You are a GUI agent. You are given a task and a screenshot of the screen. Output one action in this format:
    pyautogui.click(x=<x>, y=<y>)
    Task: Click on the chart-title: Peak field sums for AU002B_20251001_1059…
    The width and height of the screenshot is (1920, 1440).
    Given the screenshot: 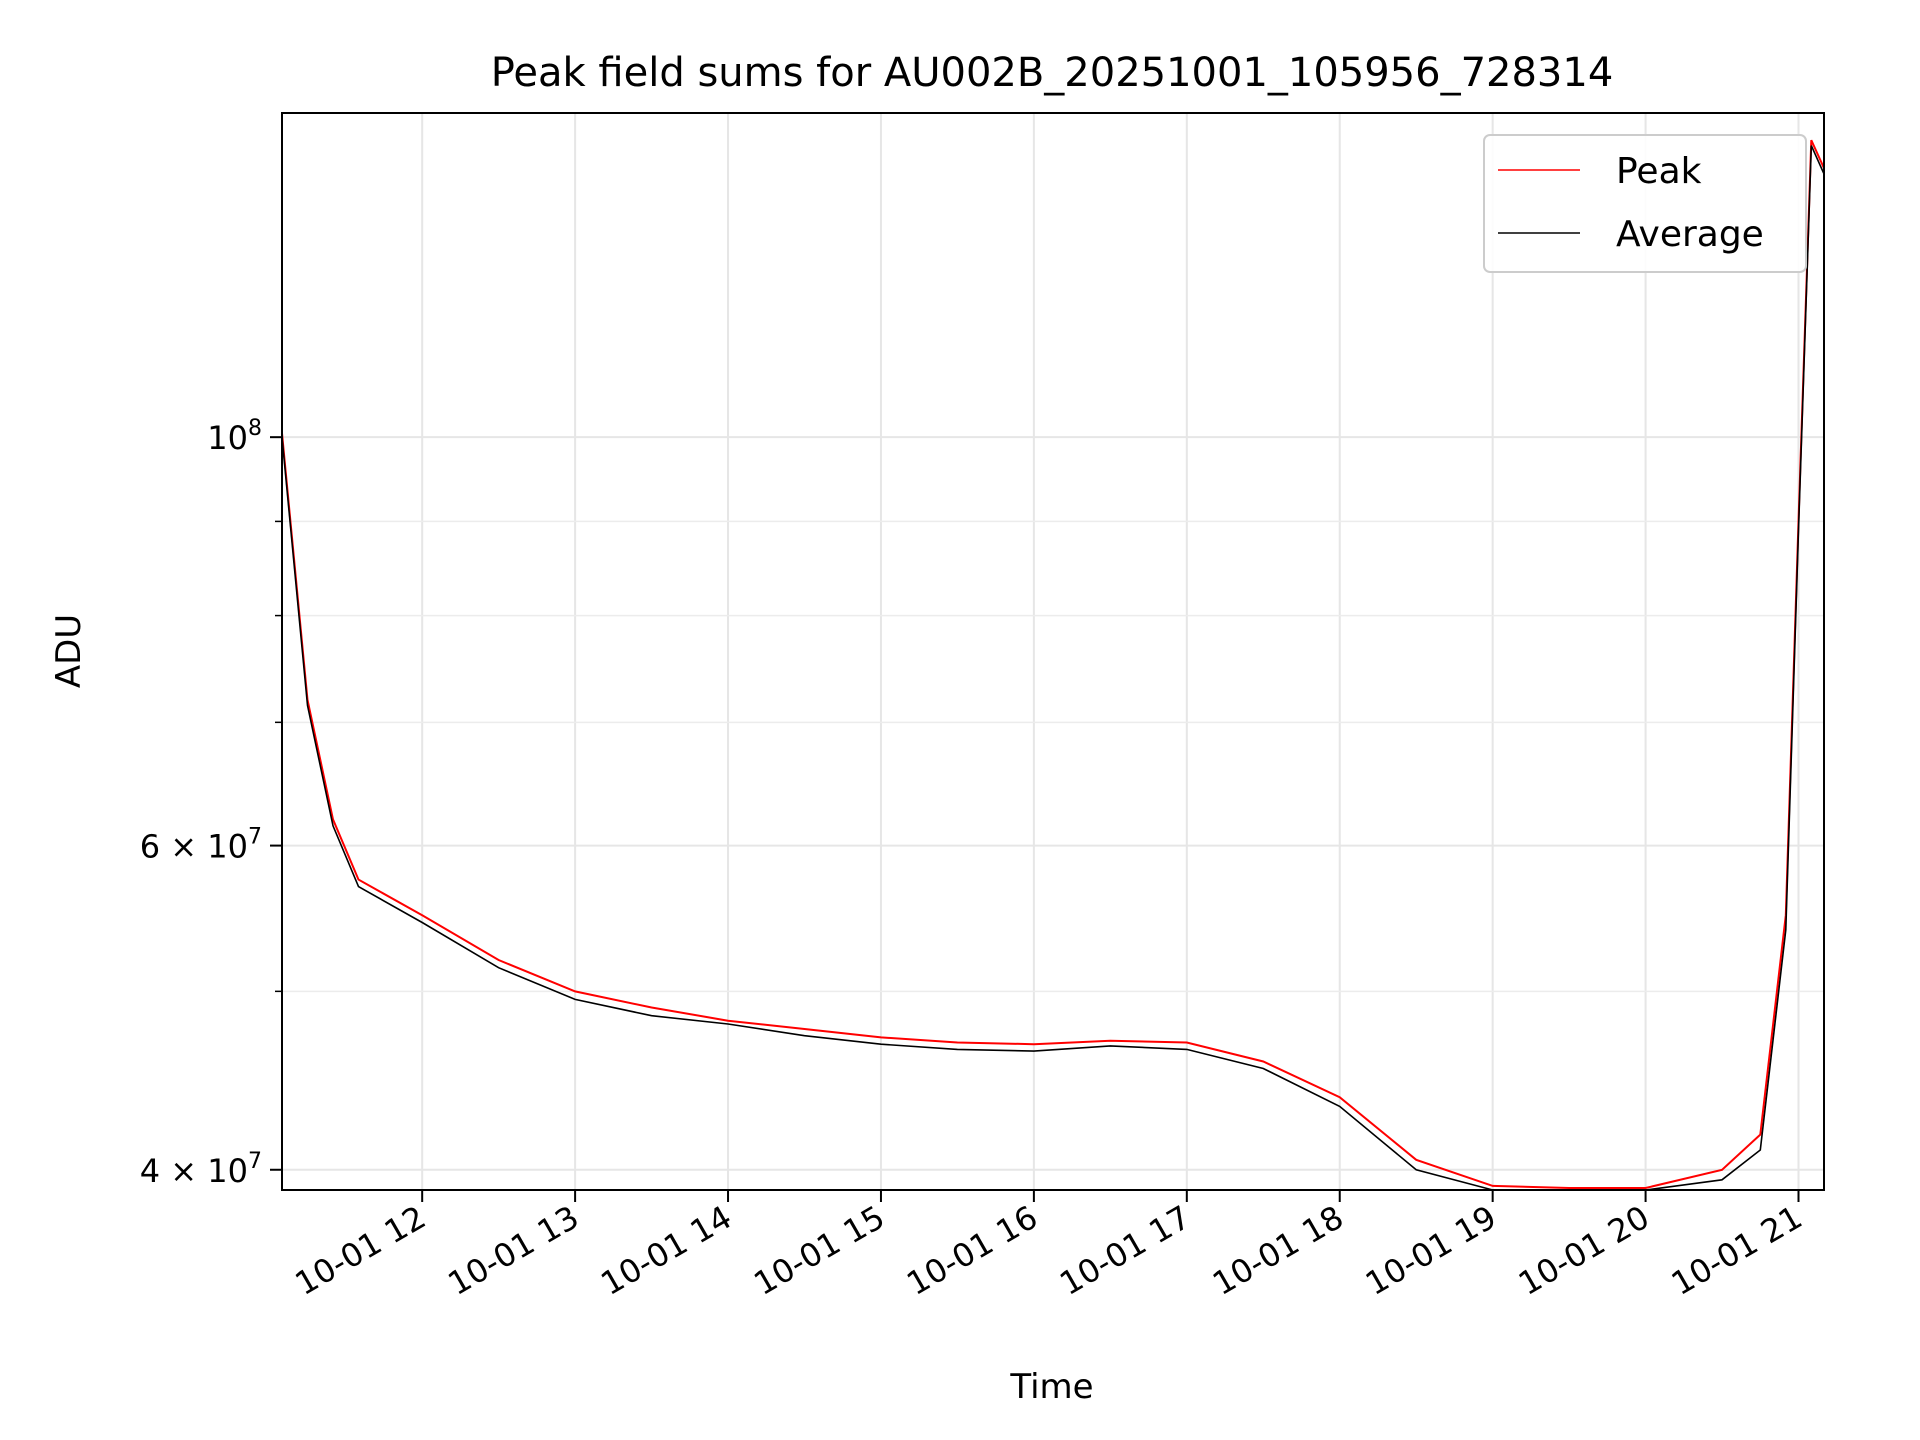 What is the action you would take?
    pyautogui.click(x=1052, y=73)
    